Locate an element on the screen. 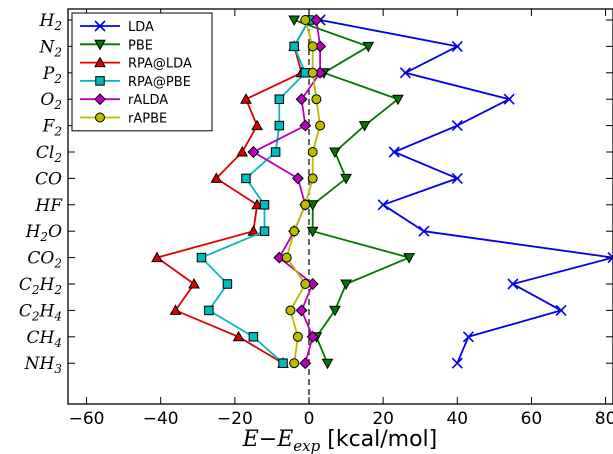 This screenshot has width=613, height=454. legend-label-pbe: PBE is located at coordinates (140, 45).